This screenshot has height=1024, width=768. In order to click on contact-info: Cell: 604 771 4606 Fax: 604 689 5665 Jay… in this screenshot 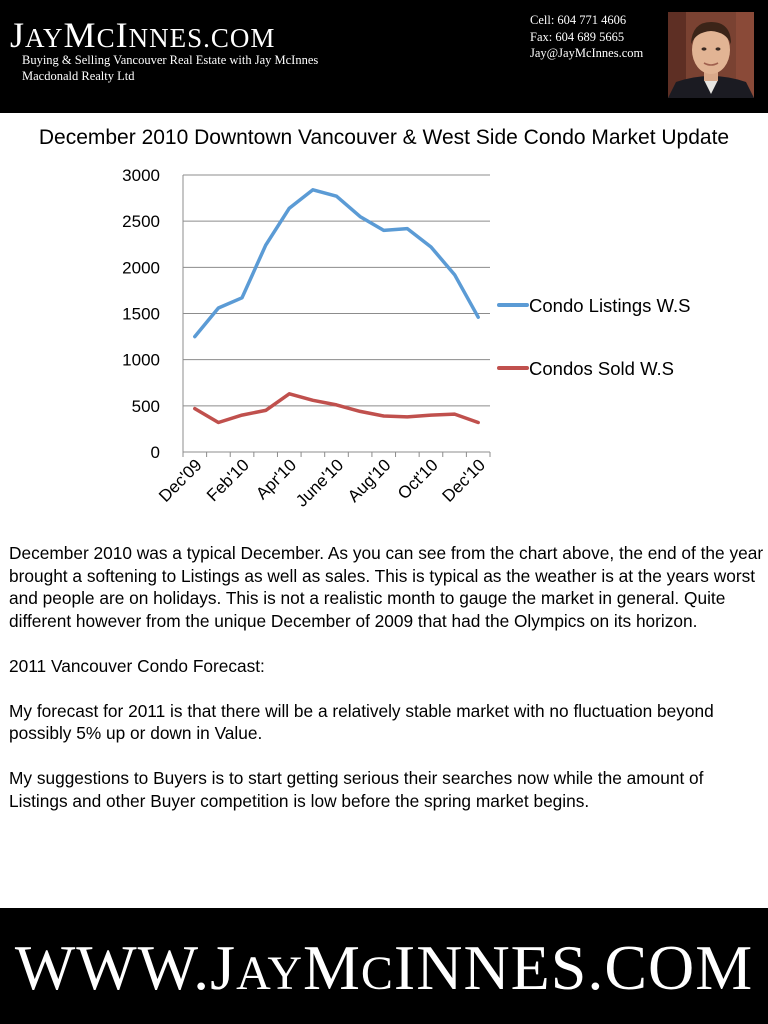, I will do `click(586, 37)`.